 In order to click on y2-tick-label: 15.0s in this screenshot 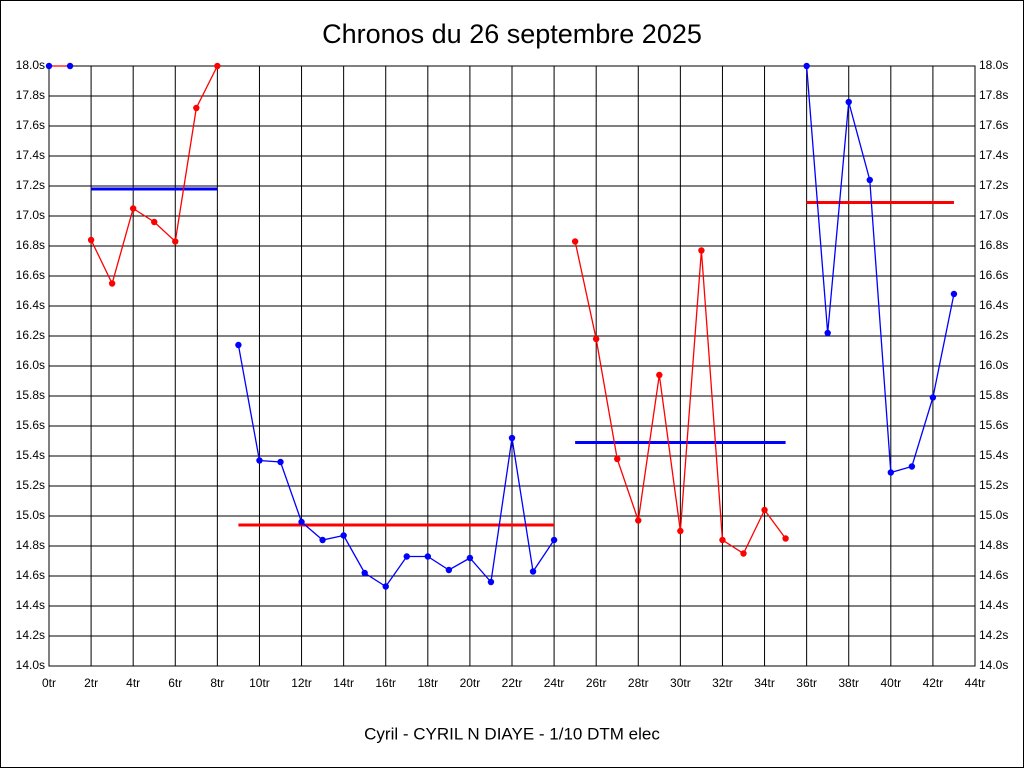, I will do `click(993, 515)`.